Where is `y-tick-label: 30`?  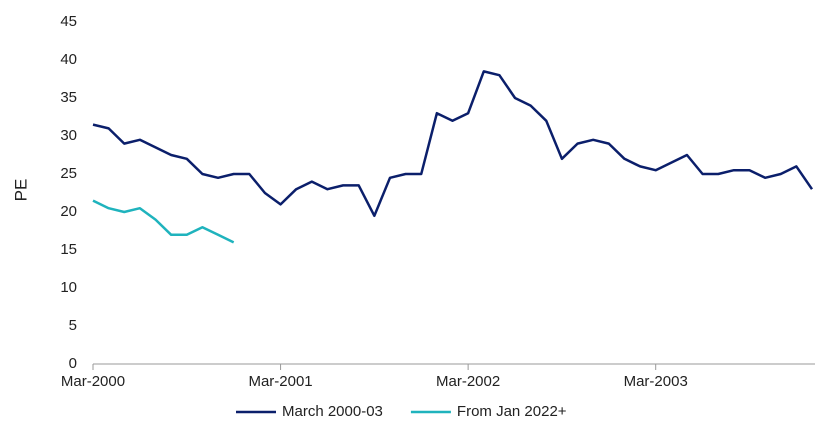 y-tick-label: 30 is located at coordinates (68, 135).